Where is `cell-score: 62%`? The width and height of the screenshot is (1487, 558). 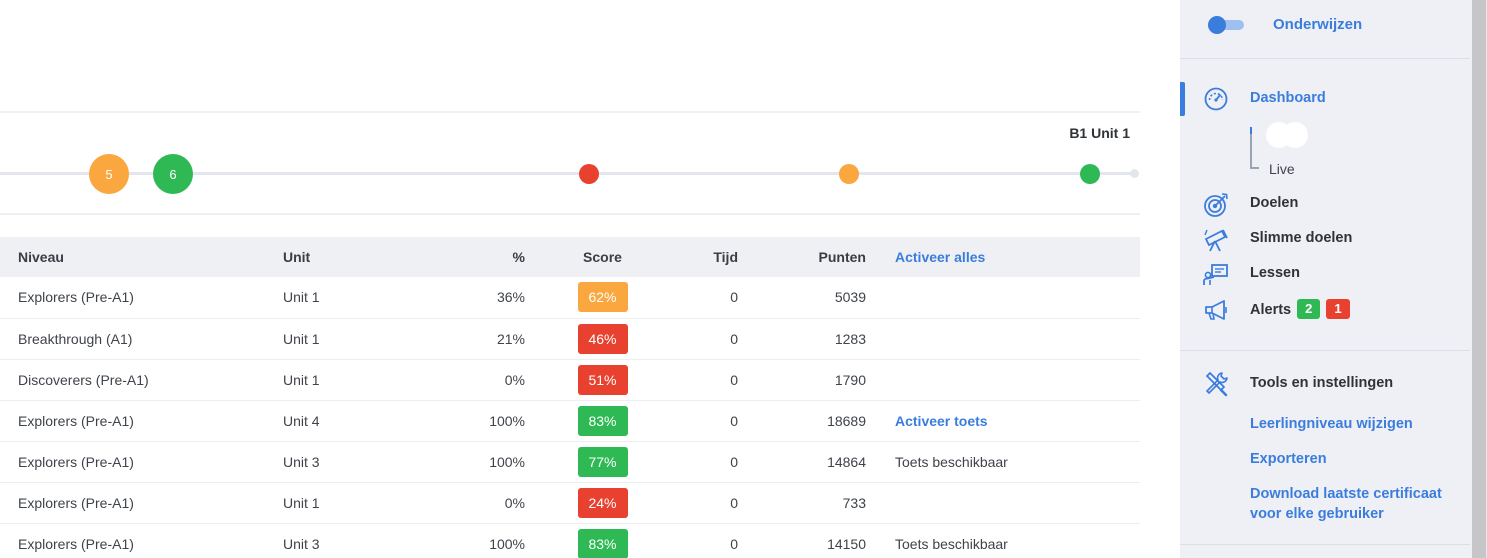
cell-score: 62% is located at coordinates (602, 297).